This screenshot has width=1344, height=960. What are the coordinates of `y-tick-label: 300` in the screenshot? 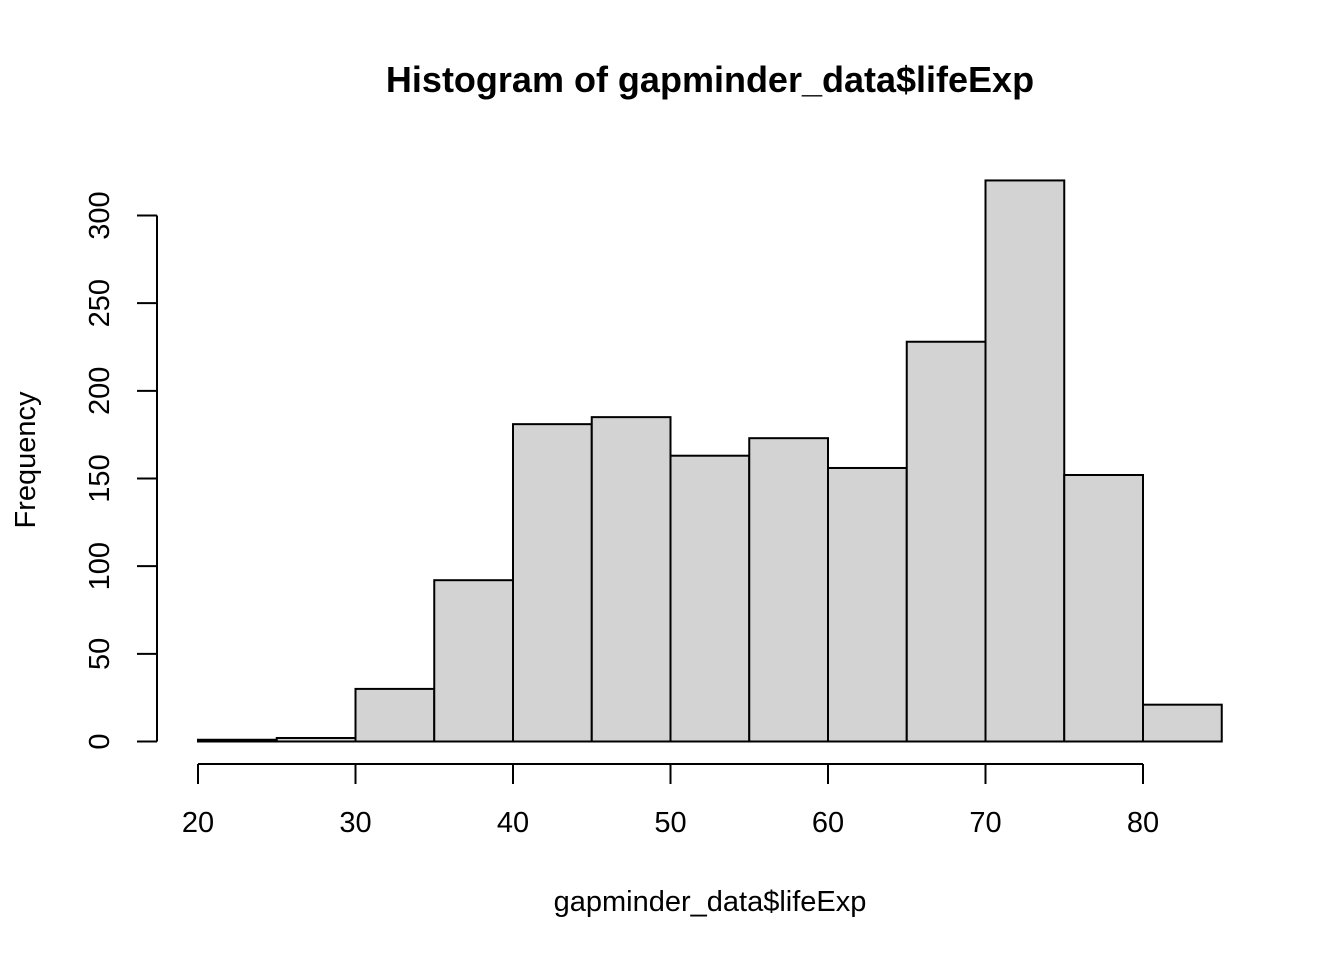 It's located at (100, 215).